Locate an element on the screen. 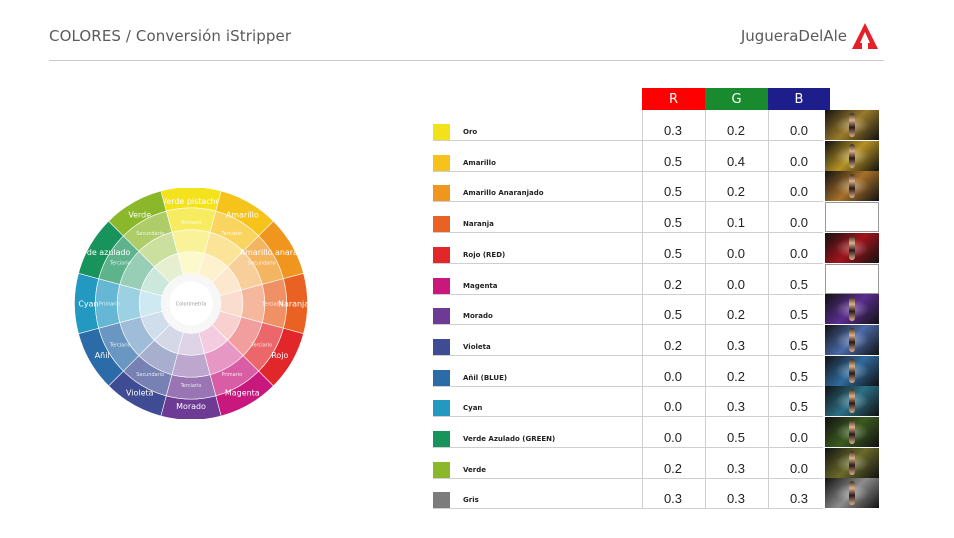 This screenshot has width=954, height=538. table-row: Morado 0.5 0.2 0.5 is located at coordinates (656, 310).